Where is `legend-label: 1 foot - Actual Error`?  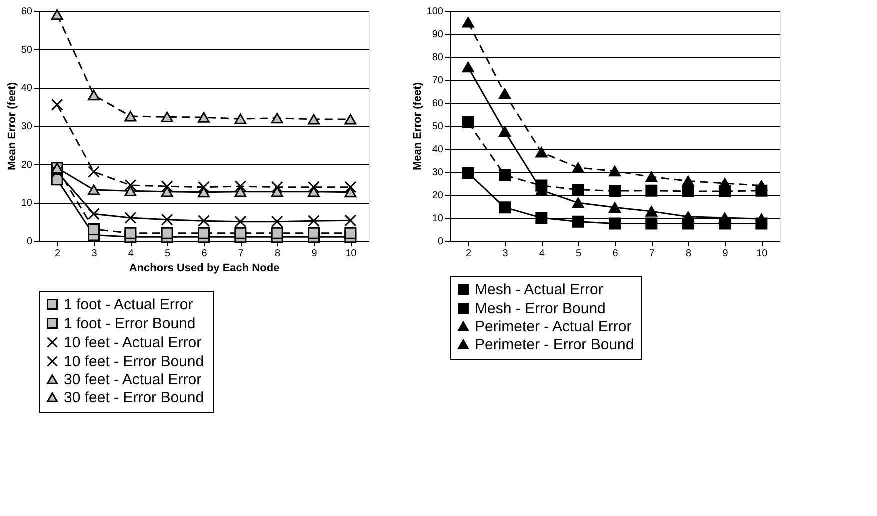
legend-label: 1 foot - Actual Error is located at coordinates (129, 305).